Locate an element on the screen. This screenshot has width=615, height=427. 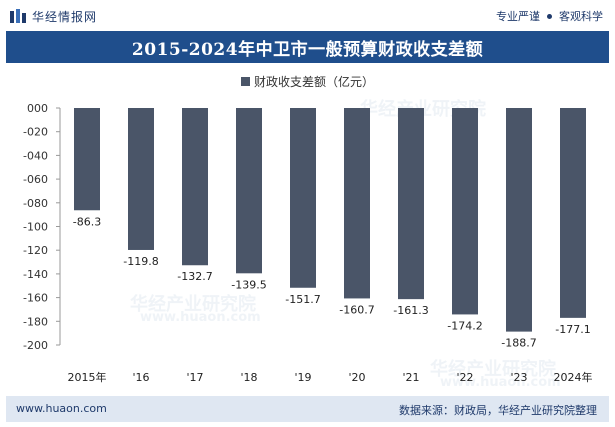
x-tick-label: '20 is located at coordinates (356, 377).